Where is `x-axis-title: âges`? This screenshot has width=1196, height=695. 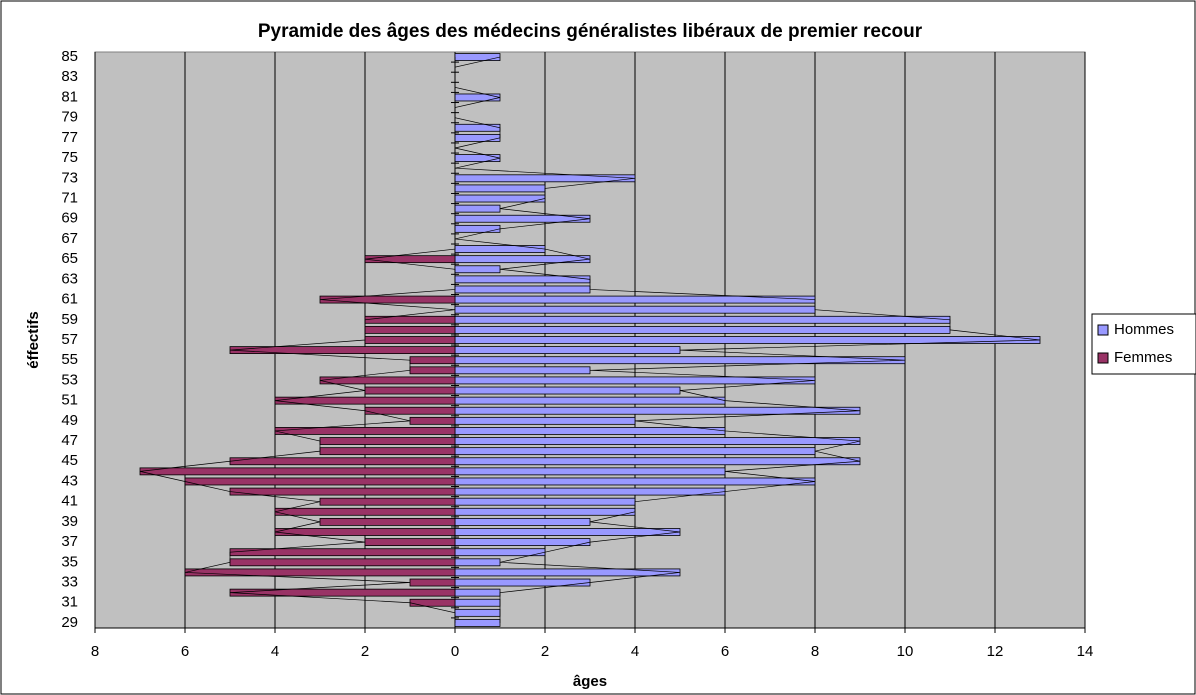
x-axis-title: âges is located at coordinates (590, 681).